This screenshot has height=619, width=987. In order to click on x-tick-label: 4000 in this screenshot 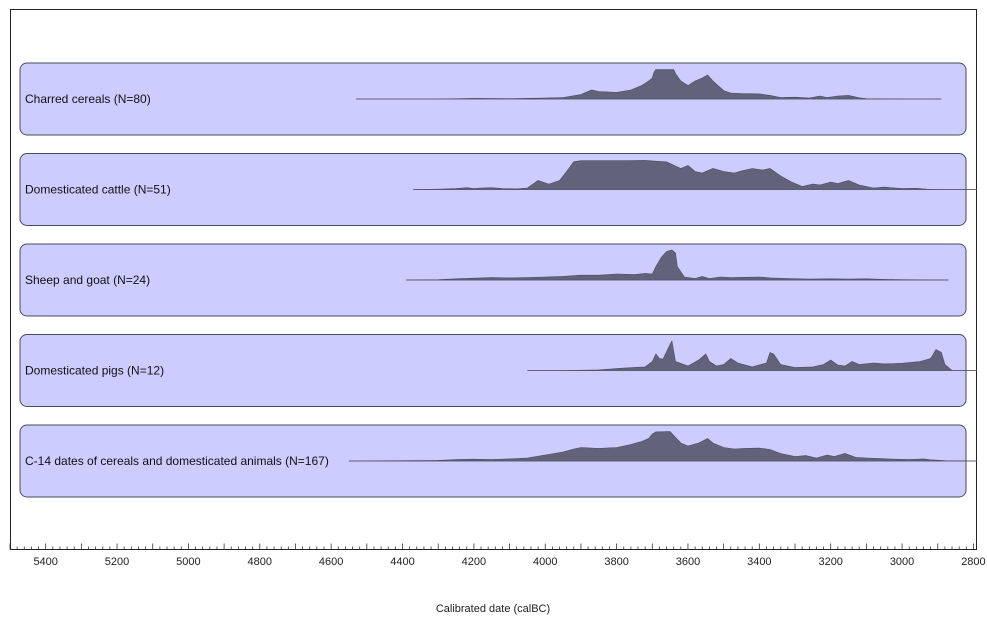, I will do `click(545, 562)`.